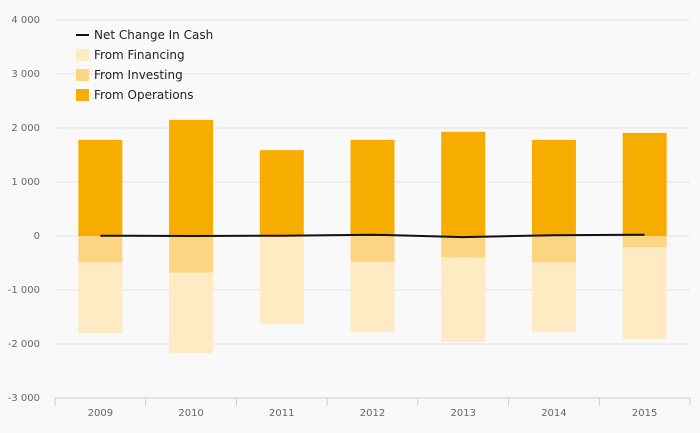 Image resolution: width=700 pixels, height=433 pixels. I want to click on x-tick-label: 2012, so click(372, 413).